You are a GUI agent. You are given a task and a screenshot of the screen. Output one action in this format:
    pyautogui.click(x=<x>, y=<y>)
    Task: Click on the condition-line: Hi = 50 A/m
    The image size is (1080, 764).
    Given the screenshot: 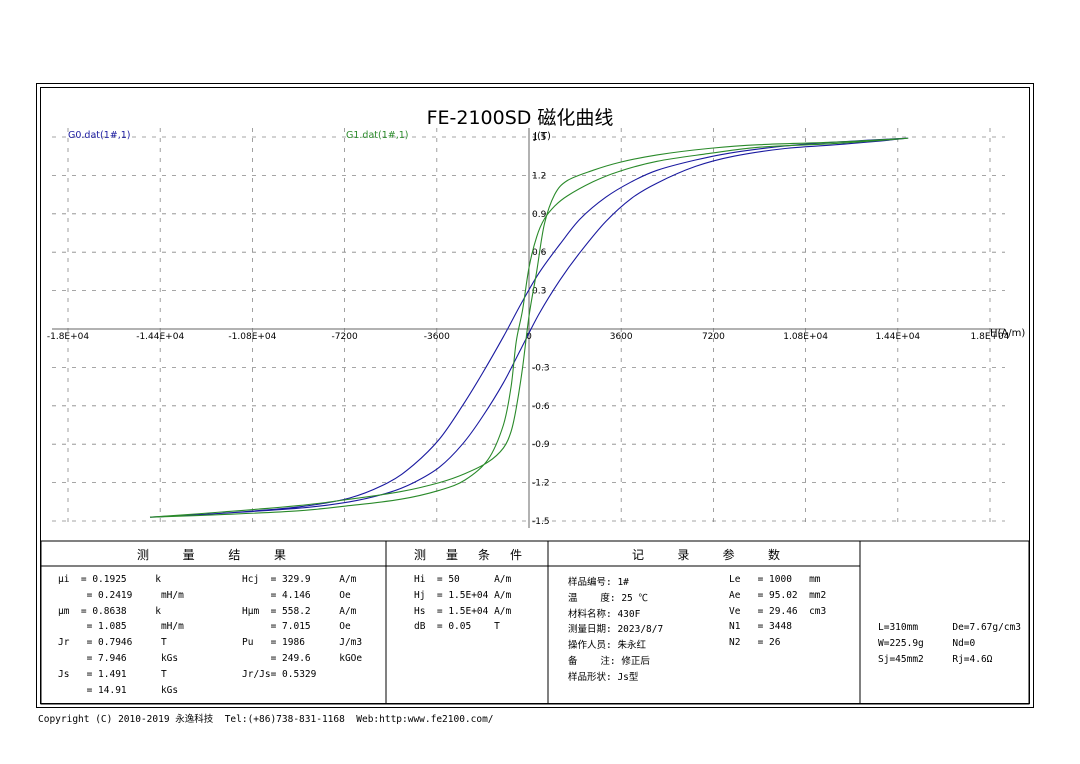 What is the action you would take?
    pyautogui.click(x=463, y=579)
    